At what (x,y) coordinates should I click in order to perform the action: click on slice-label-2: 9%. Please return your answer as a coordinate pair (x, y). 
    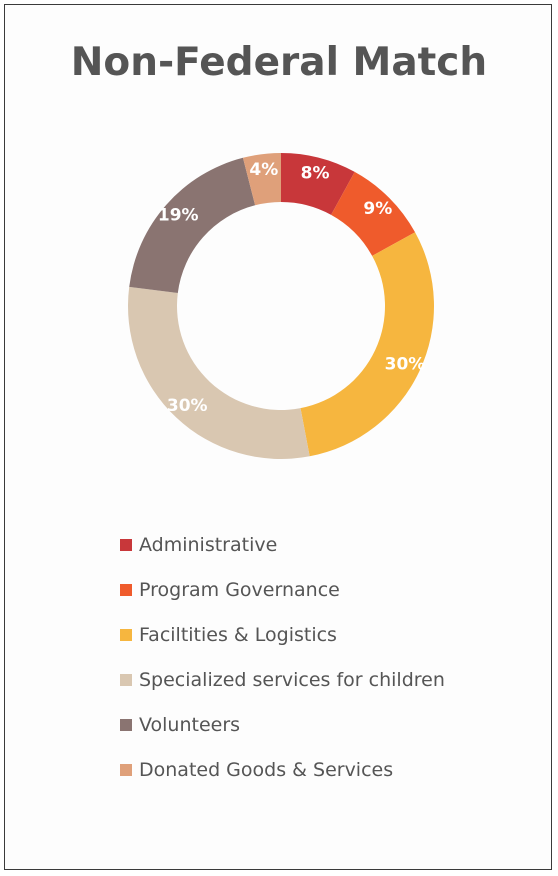
    Looking at the image, I should click on (377, 209).